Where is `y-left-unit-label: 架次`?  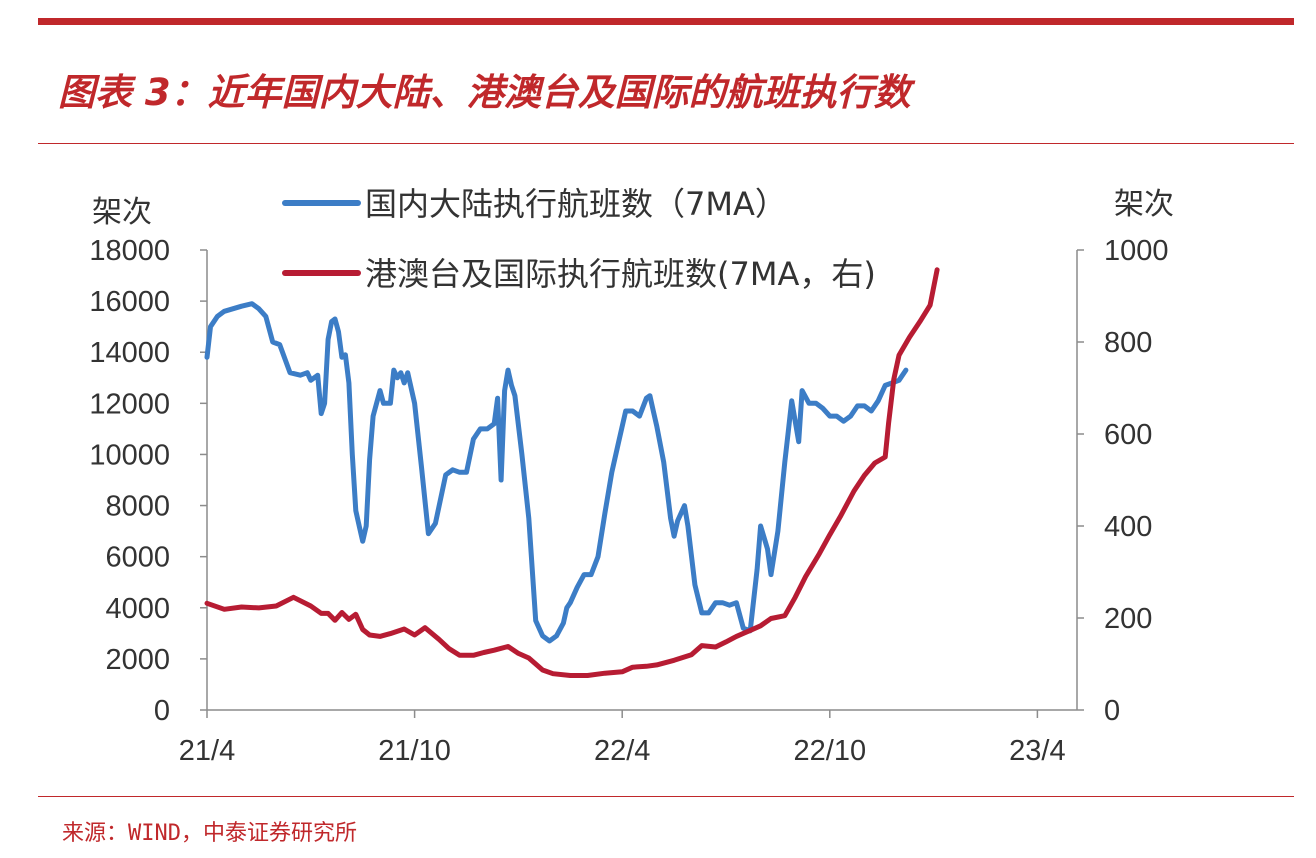 y-left-unit-label: 架次 is located at coordinates (122, 212).